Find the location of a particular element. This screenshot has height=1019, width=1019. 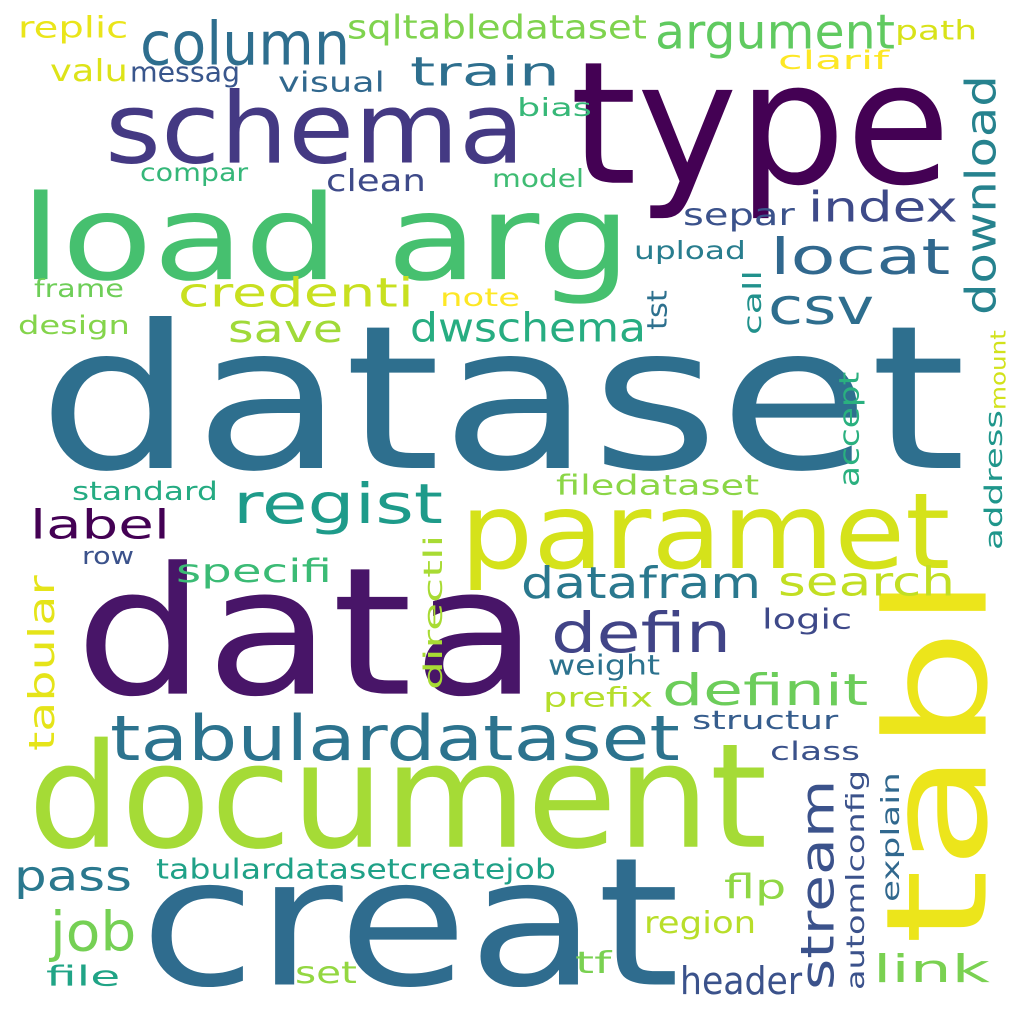

word-locat: locat is located at coordinates (860, 256).